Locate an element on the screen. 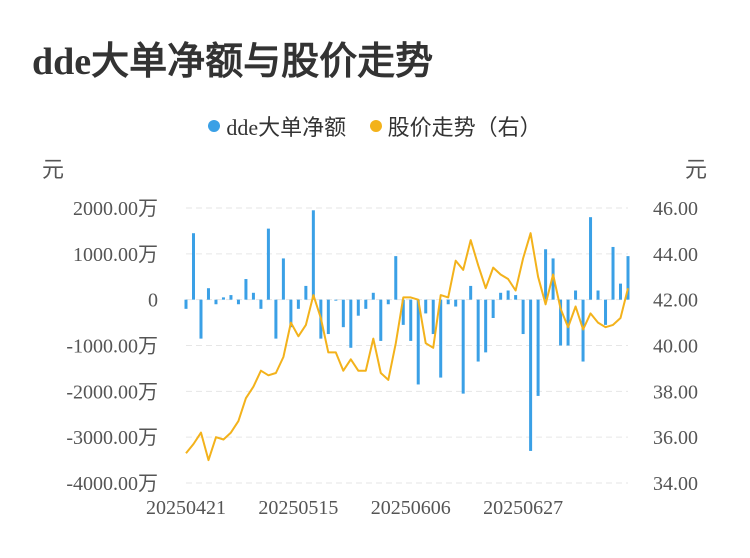 The width and height of the screenshot is (750, 558). chart-title: dde大单净额与股价走势 is located at coordinates (233, 62).